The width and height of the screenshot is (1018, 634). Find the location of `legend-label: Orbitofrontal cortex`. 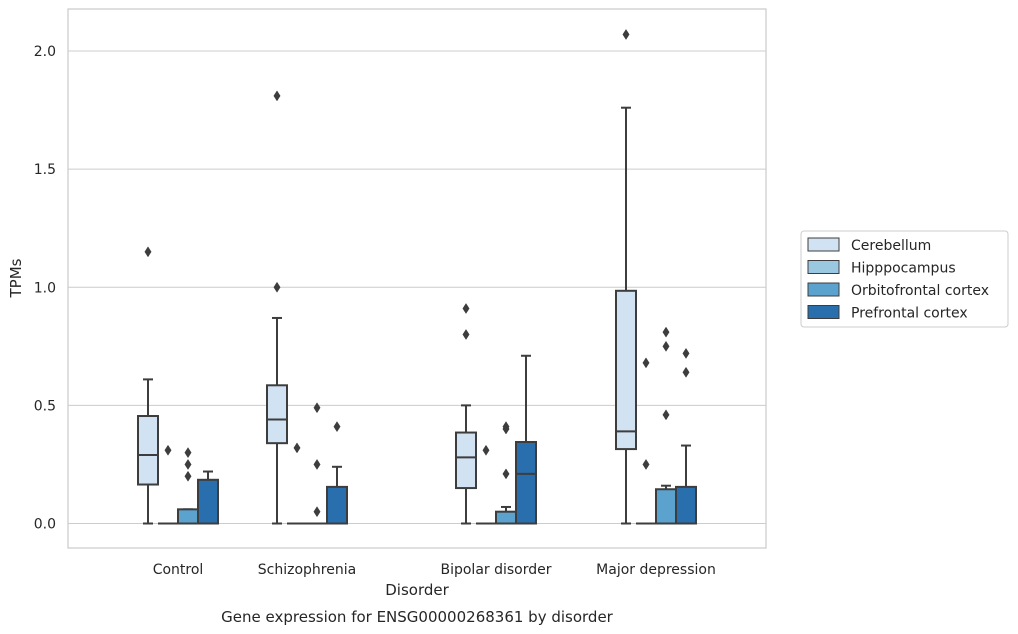

legend-label: Orbitofrontal cortex is located at coordinates (920, 291).